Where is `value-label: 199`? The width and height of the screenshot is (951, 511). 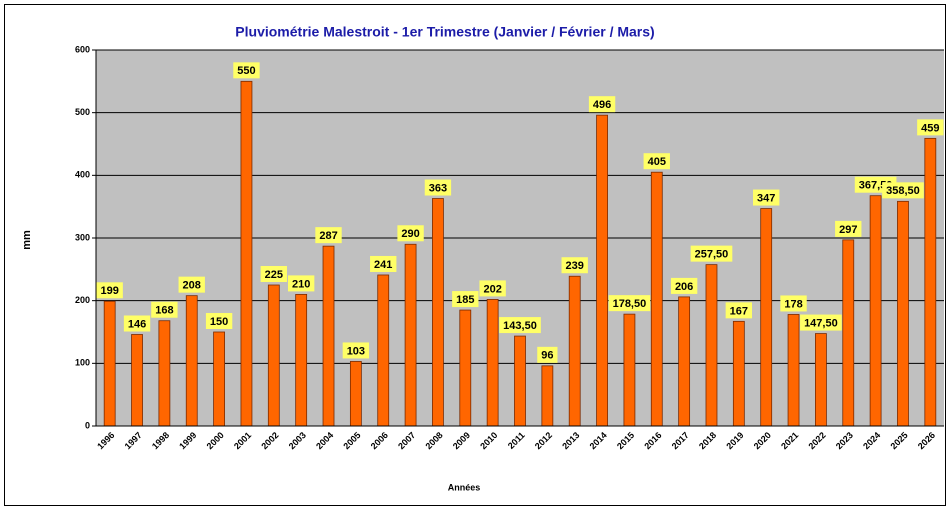
value-label: 199 is located at coordinates (109, 291).